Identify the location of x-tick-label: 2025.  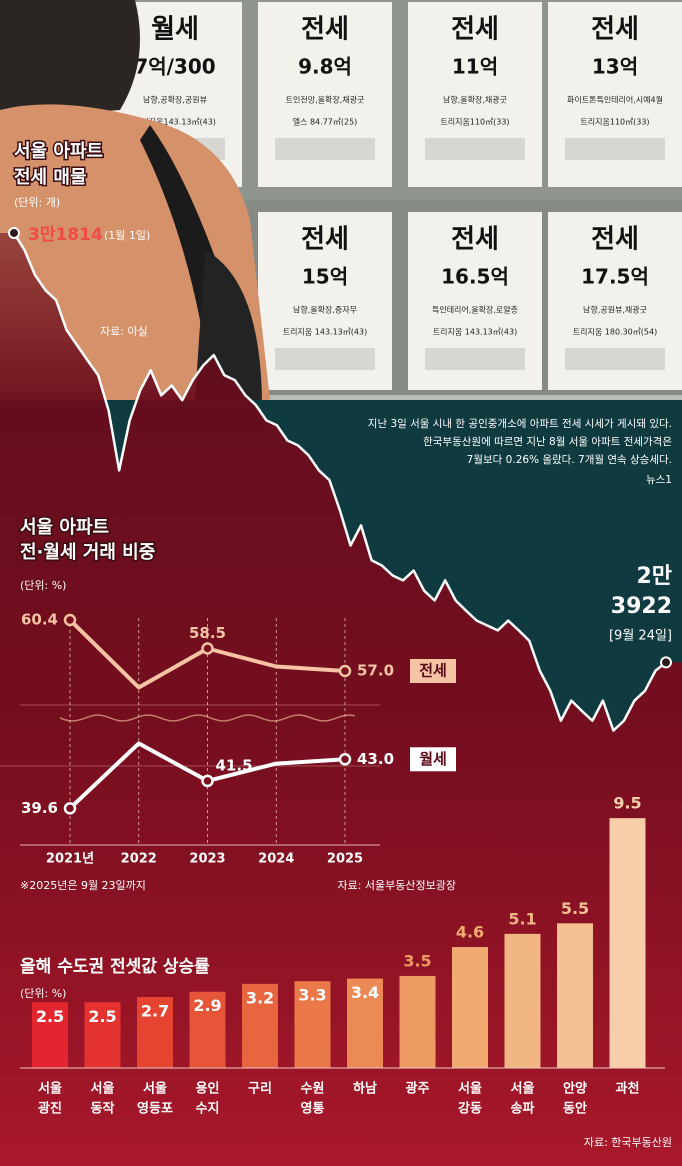
(345, 859).